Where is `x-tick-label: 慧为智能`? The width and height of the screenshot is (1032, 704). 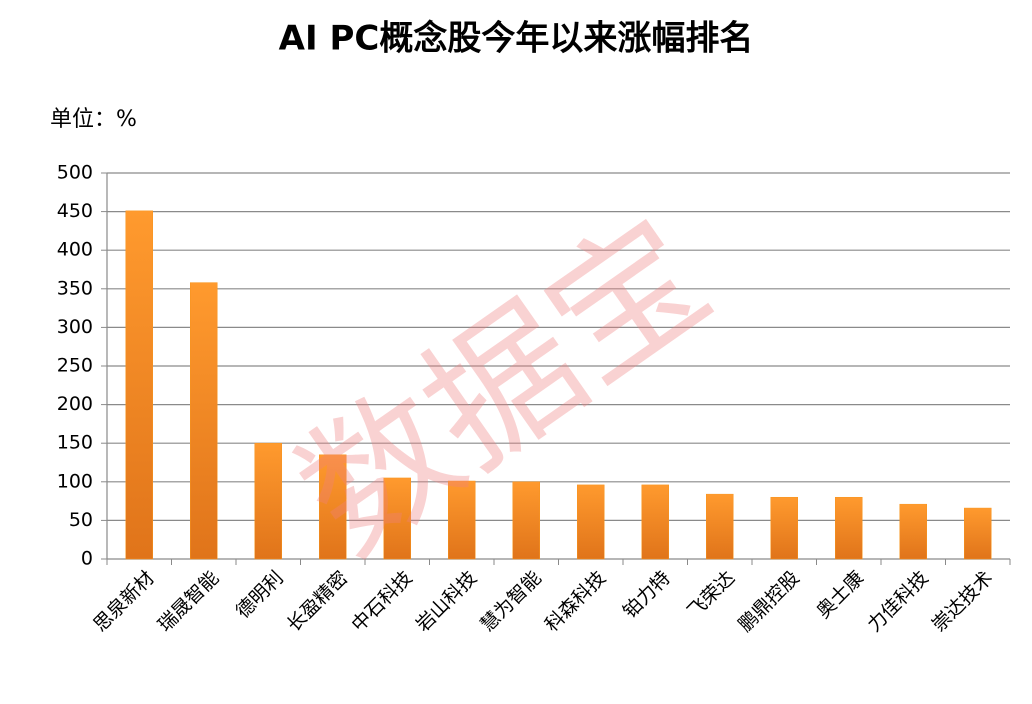
x-tick-label: 慧为智能 is located at coordinates (510, 601).